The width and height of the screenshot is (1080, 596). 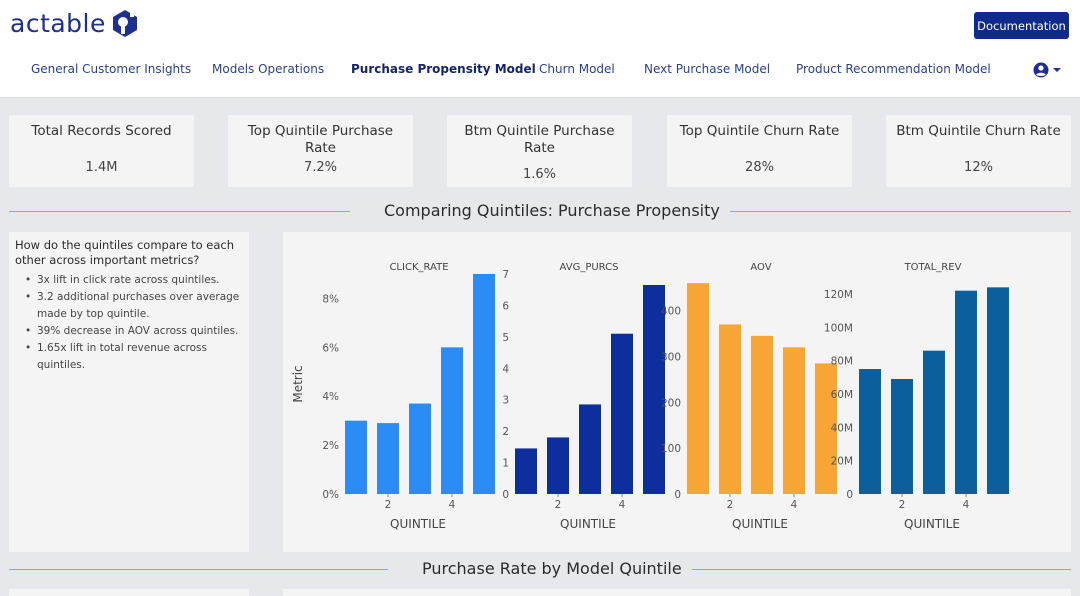 What do you see at coordinates (759, 167) in the screenshot?
I see `kpi-value: 28%` at bounding box center [759, 167].